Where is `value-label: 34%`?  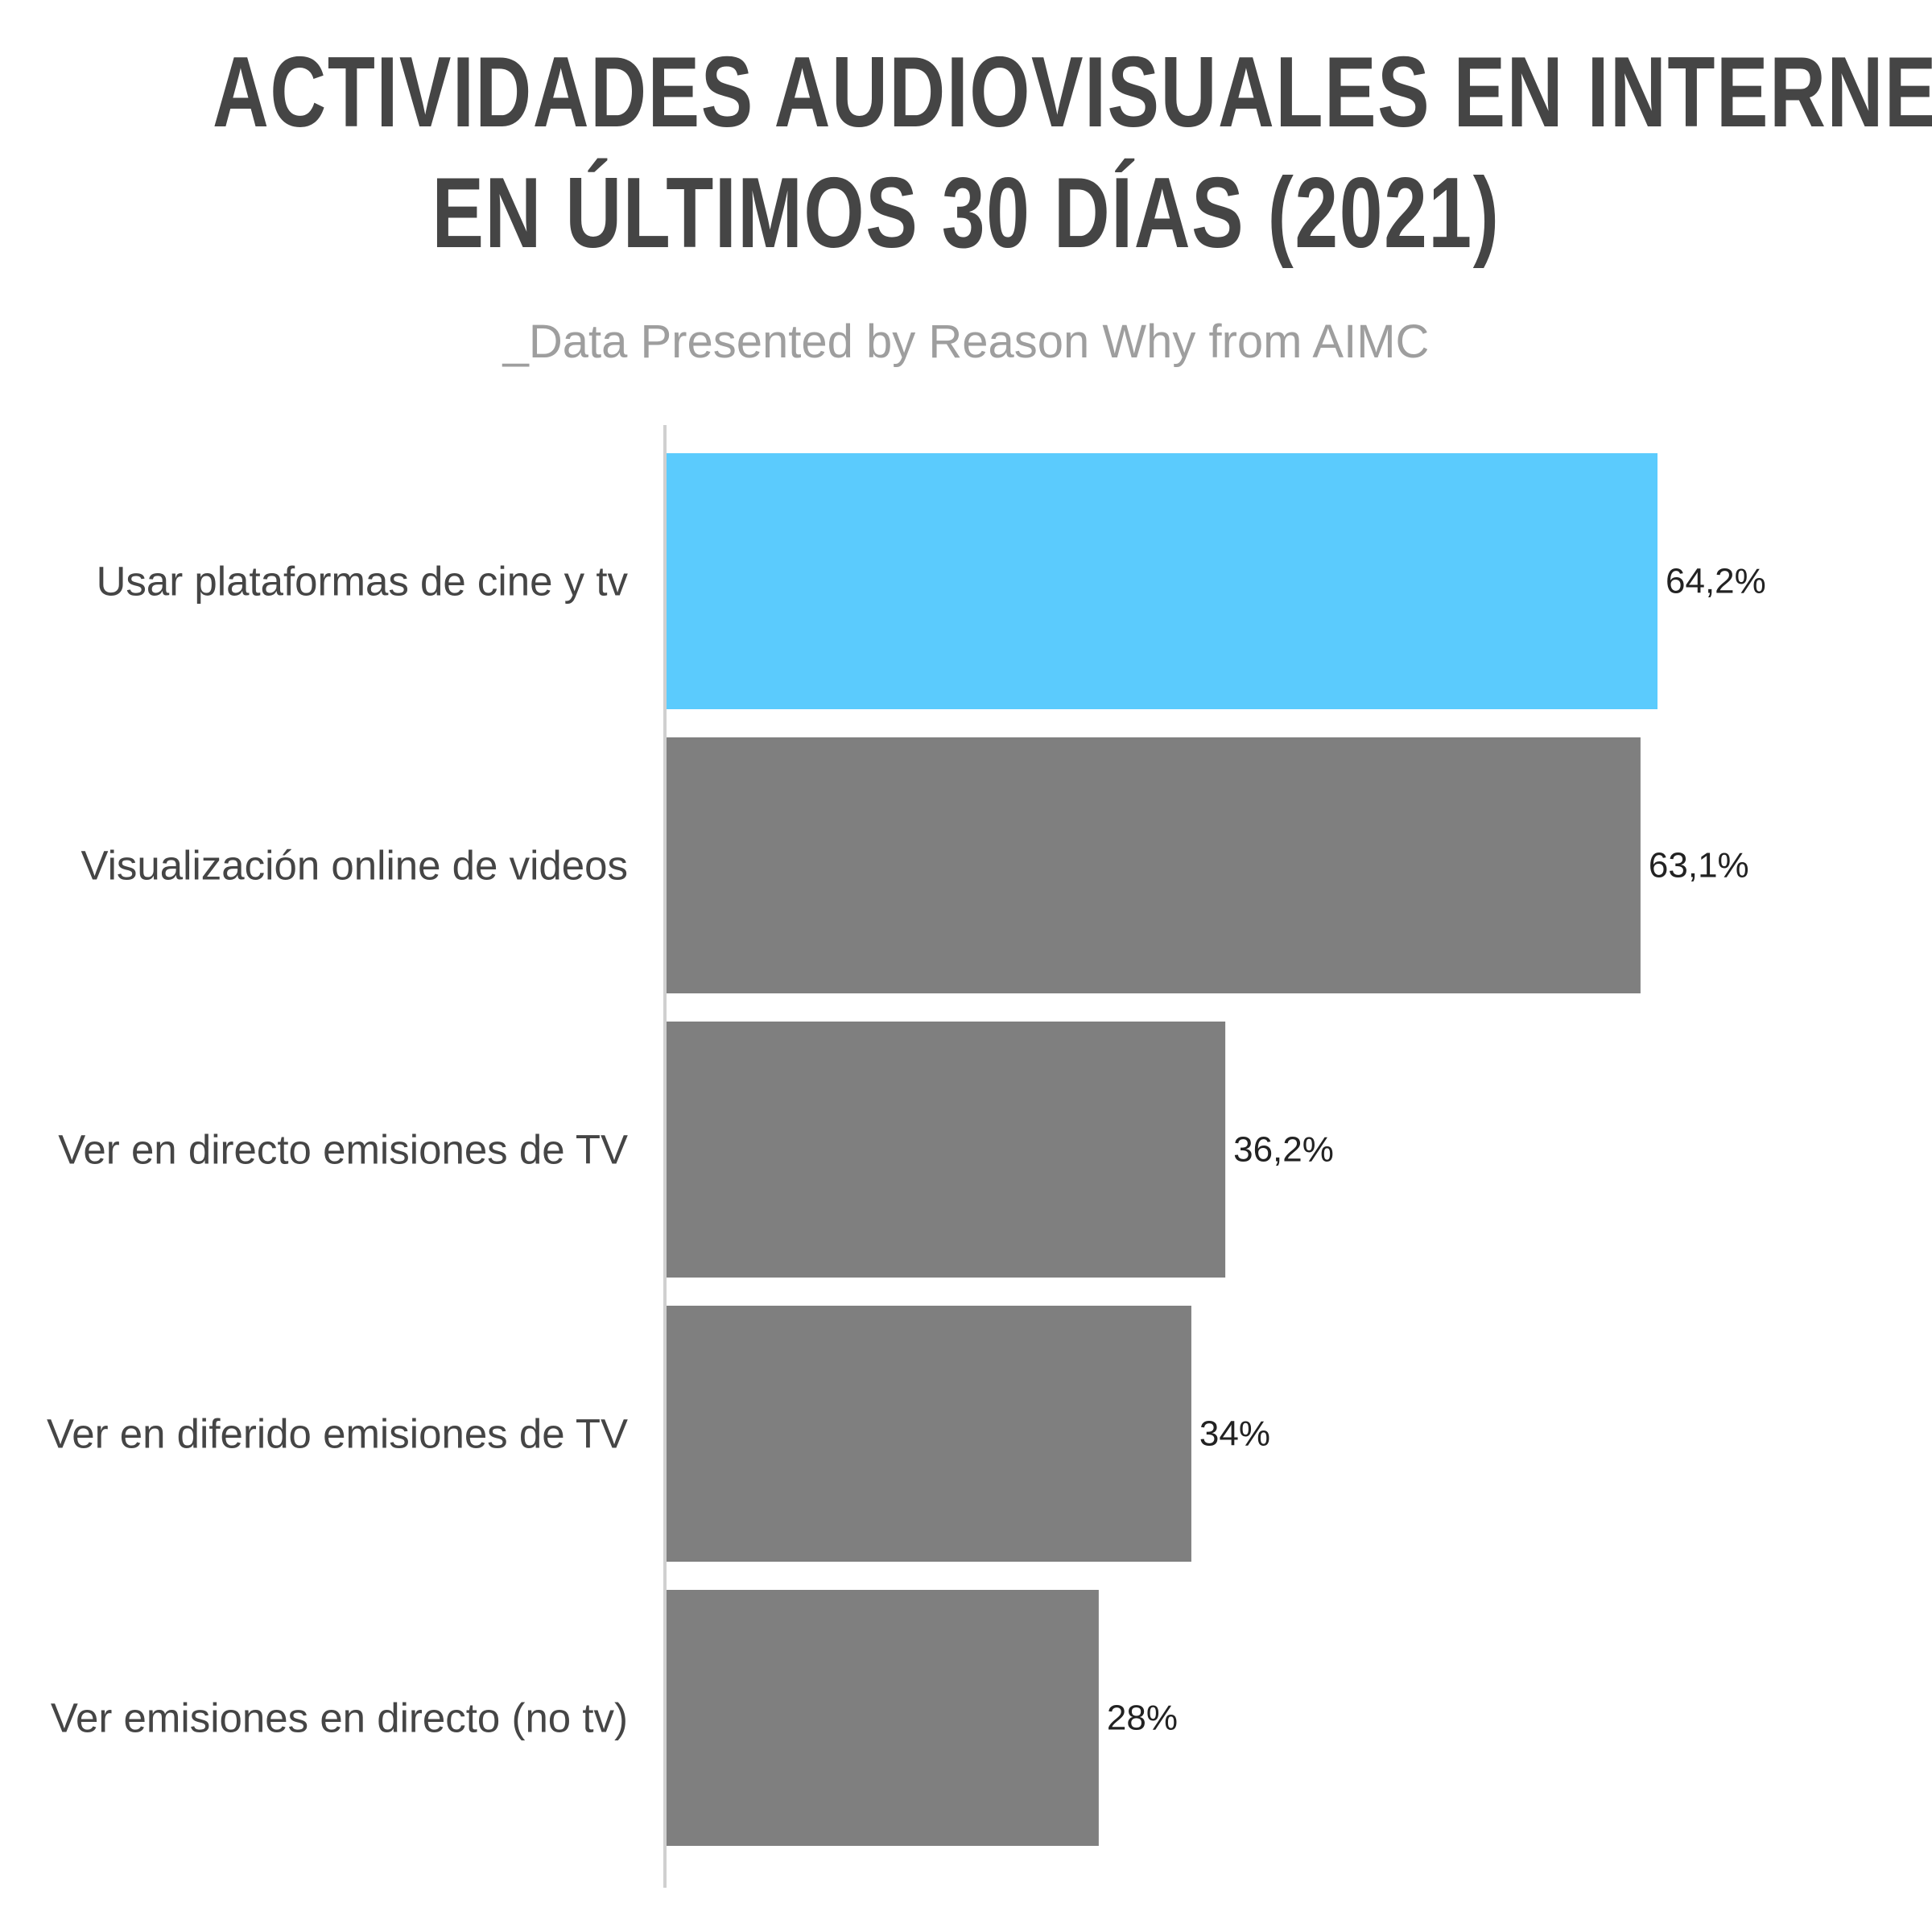
value-label: 34% is located at coordinates (1234, 1434).